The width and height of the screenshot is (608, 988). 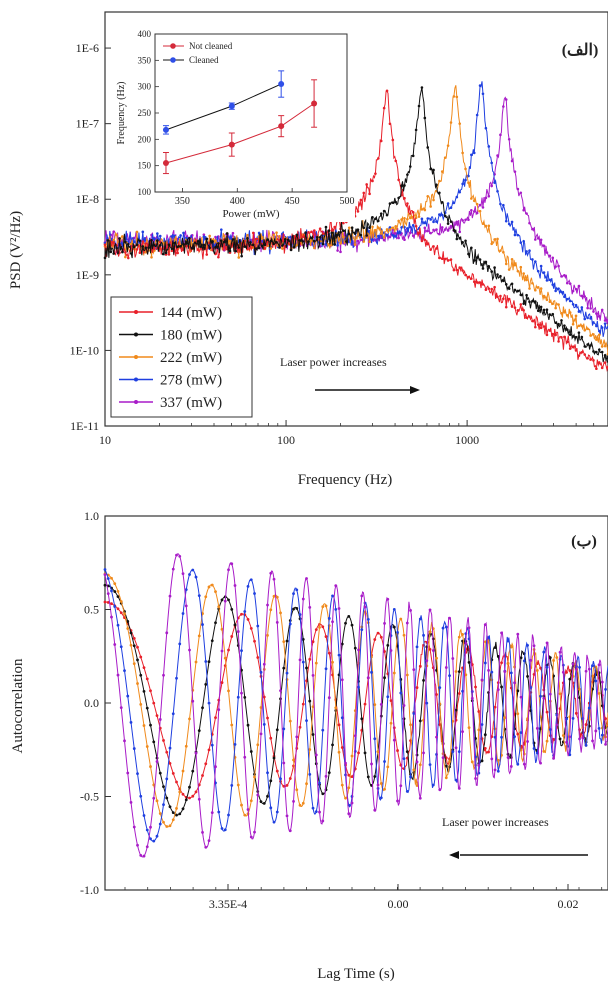 What do you see at coordinates (191, 313) in the screenshot?
I see `psd-legend-label: 144 (mW)` at bounding box center [191, 313].